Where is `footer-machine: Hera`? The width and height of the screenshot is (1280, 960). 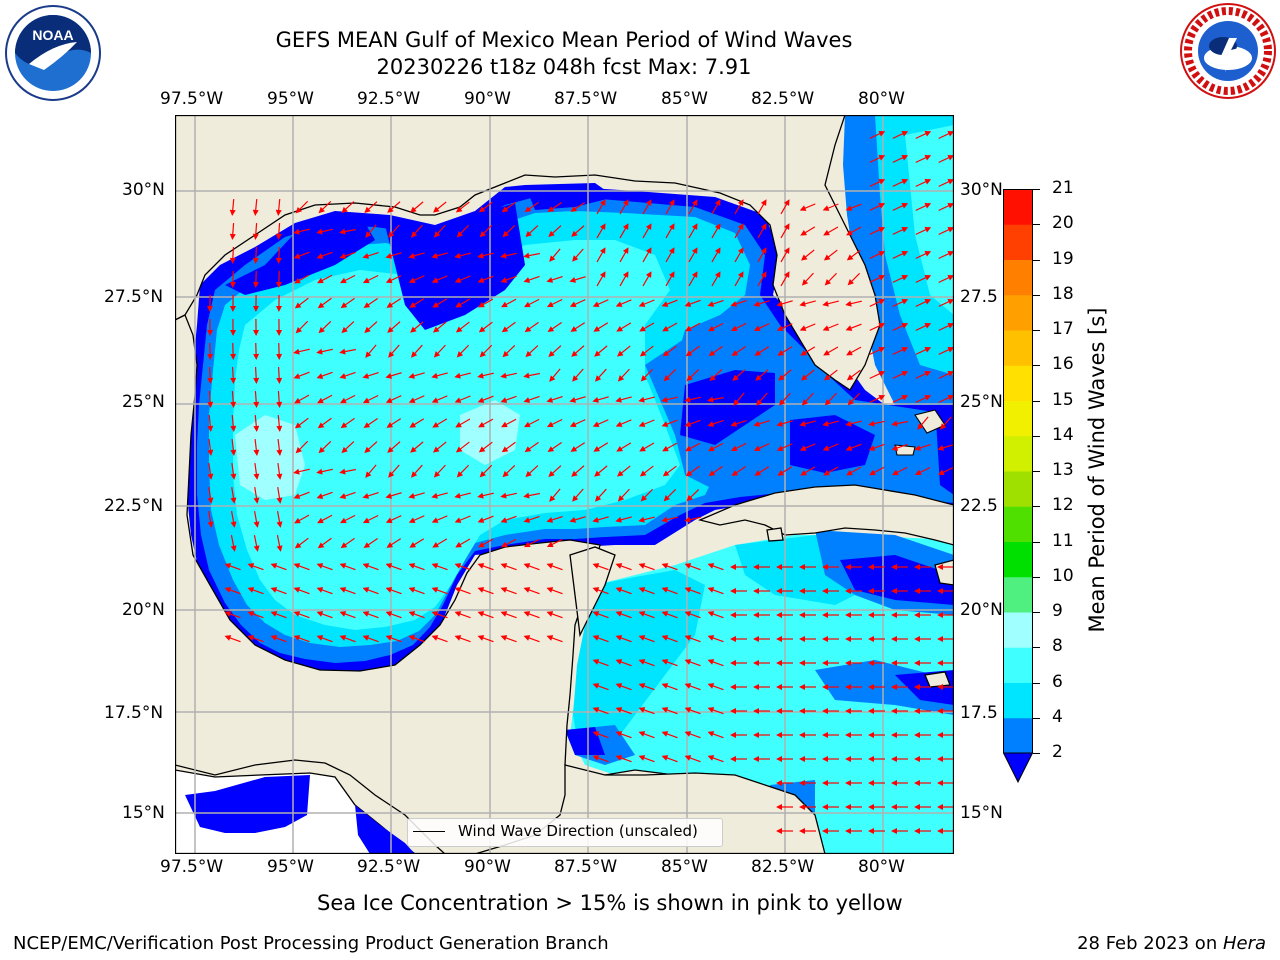 footer-machine: Hera is located at coordinates (1244, 943).